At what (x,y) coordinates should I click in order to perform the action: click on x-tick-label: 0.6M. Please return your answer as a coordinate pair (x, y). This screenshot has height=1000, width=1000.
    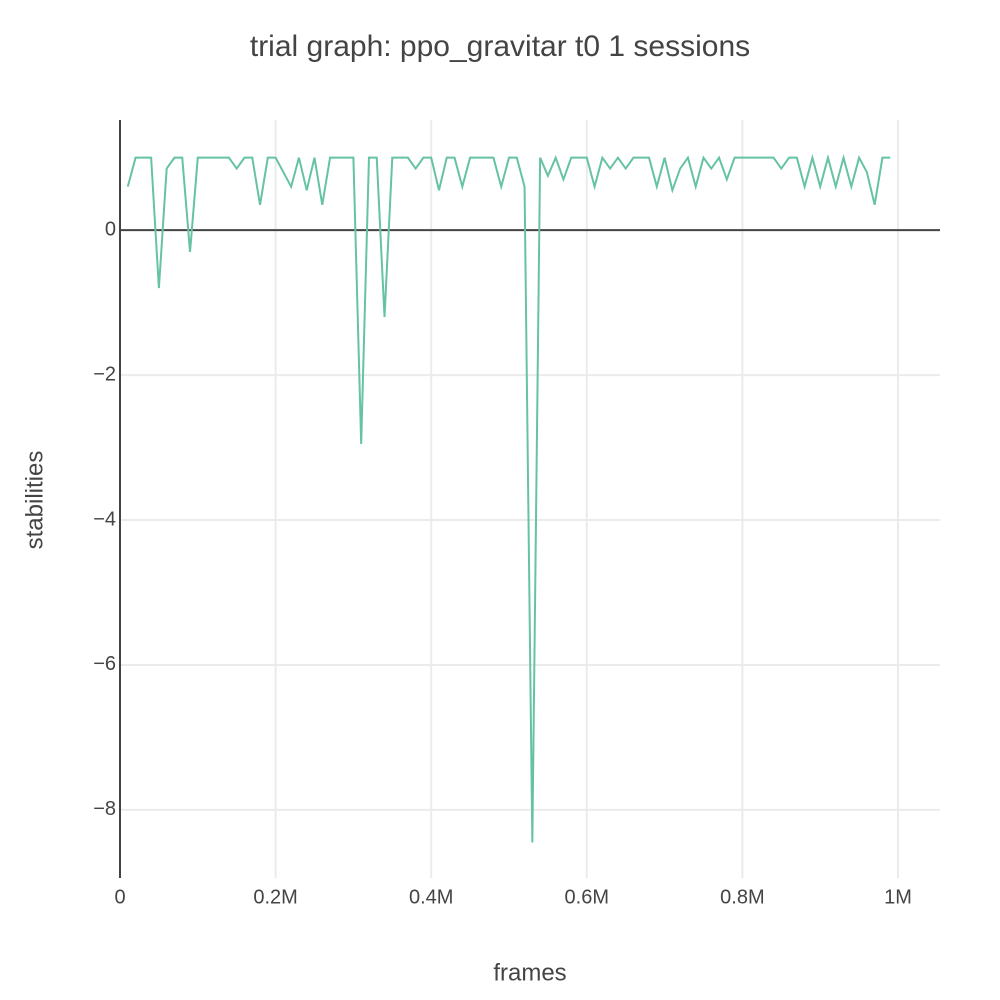
    Looking at the image, I should click on (587, 897).